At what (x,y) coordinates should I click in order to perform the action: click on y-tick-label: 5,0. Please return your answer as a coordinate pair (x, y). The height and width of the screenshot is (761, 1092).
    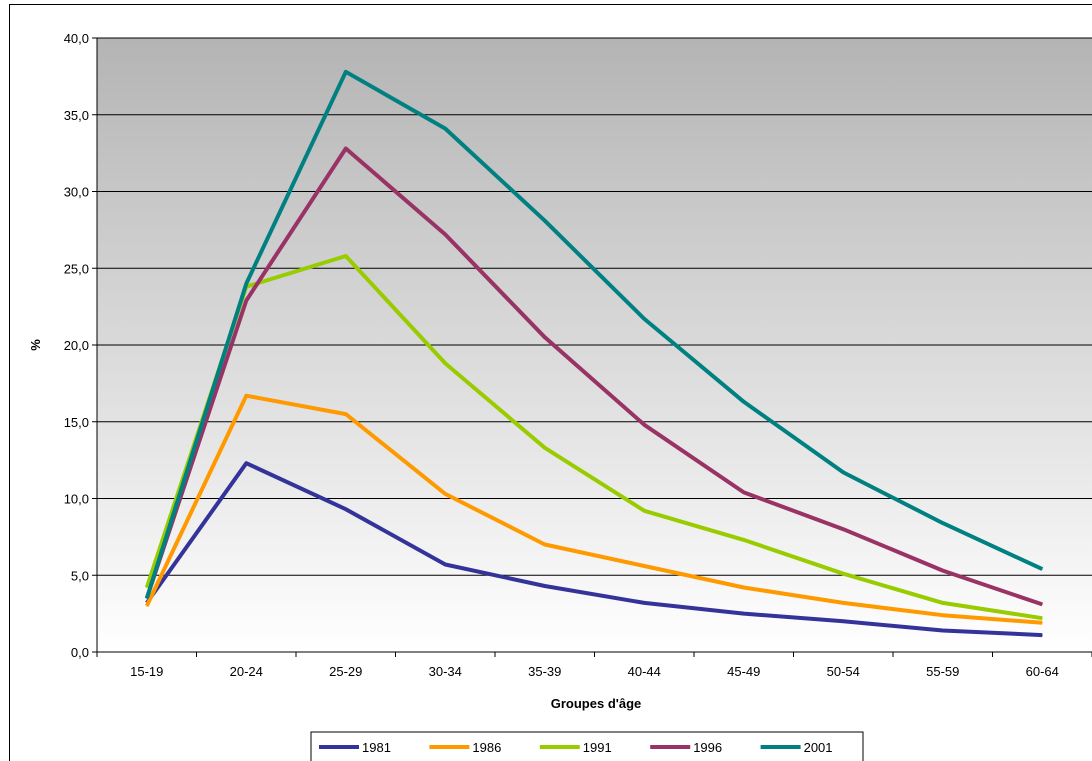
    Looking at the image, I should click on (80, 575).